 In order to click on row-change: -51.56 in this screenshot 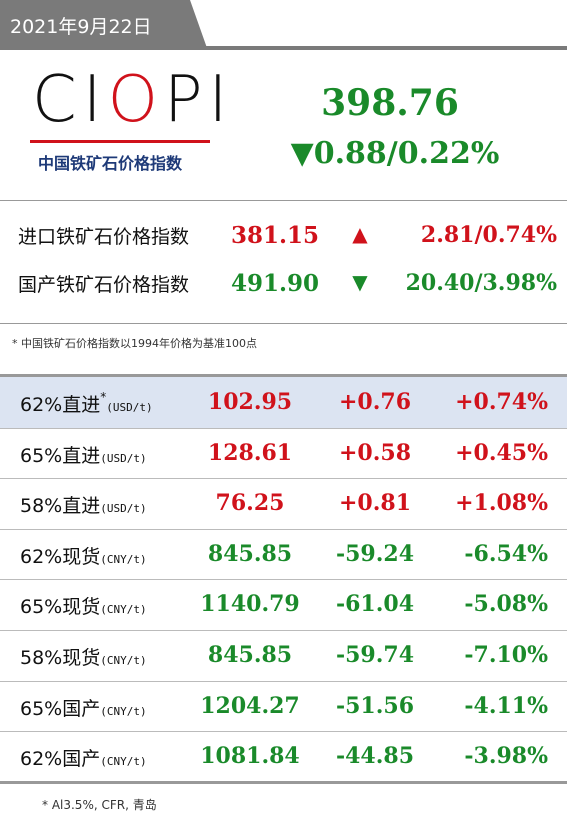, I will do `click(375, 705)`.